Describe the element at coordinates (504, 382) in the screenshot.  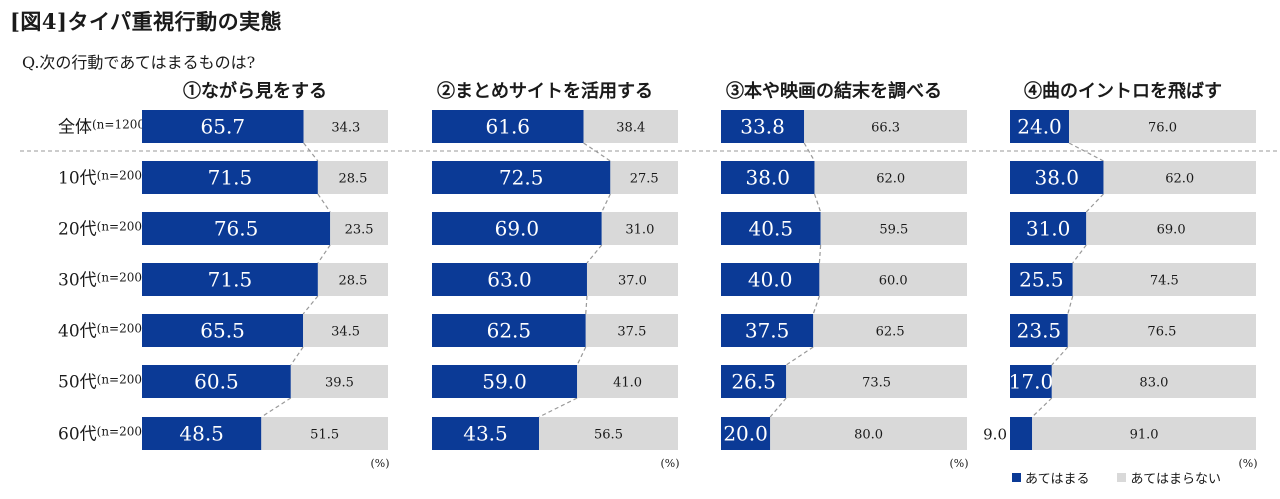
I see `value-label-yes: 59.0` at that location.